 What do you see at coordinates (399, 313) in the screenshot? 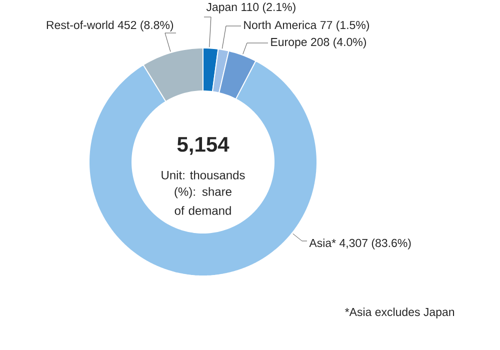
I see `text: *Asia excludes Japan` at bounding box center [399, 313].